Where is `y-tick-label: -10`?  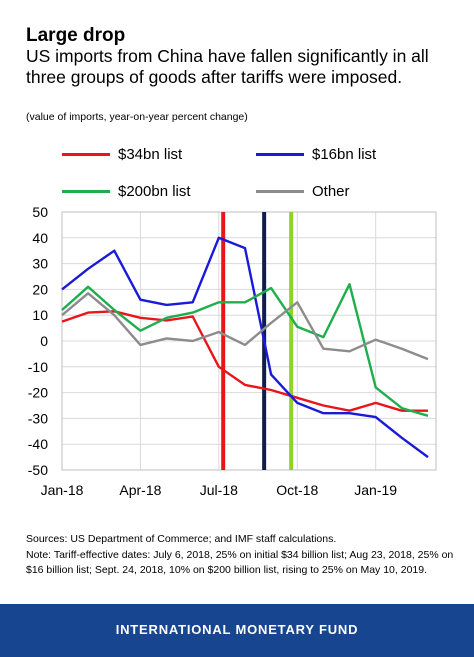
y-tick-label: -10 is located at coordinates (38, 367).